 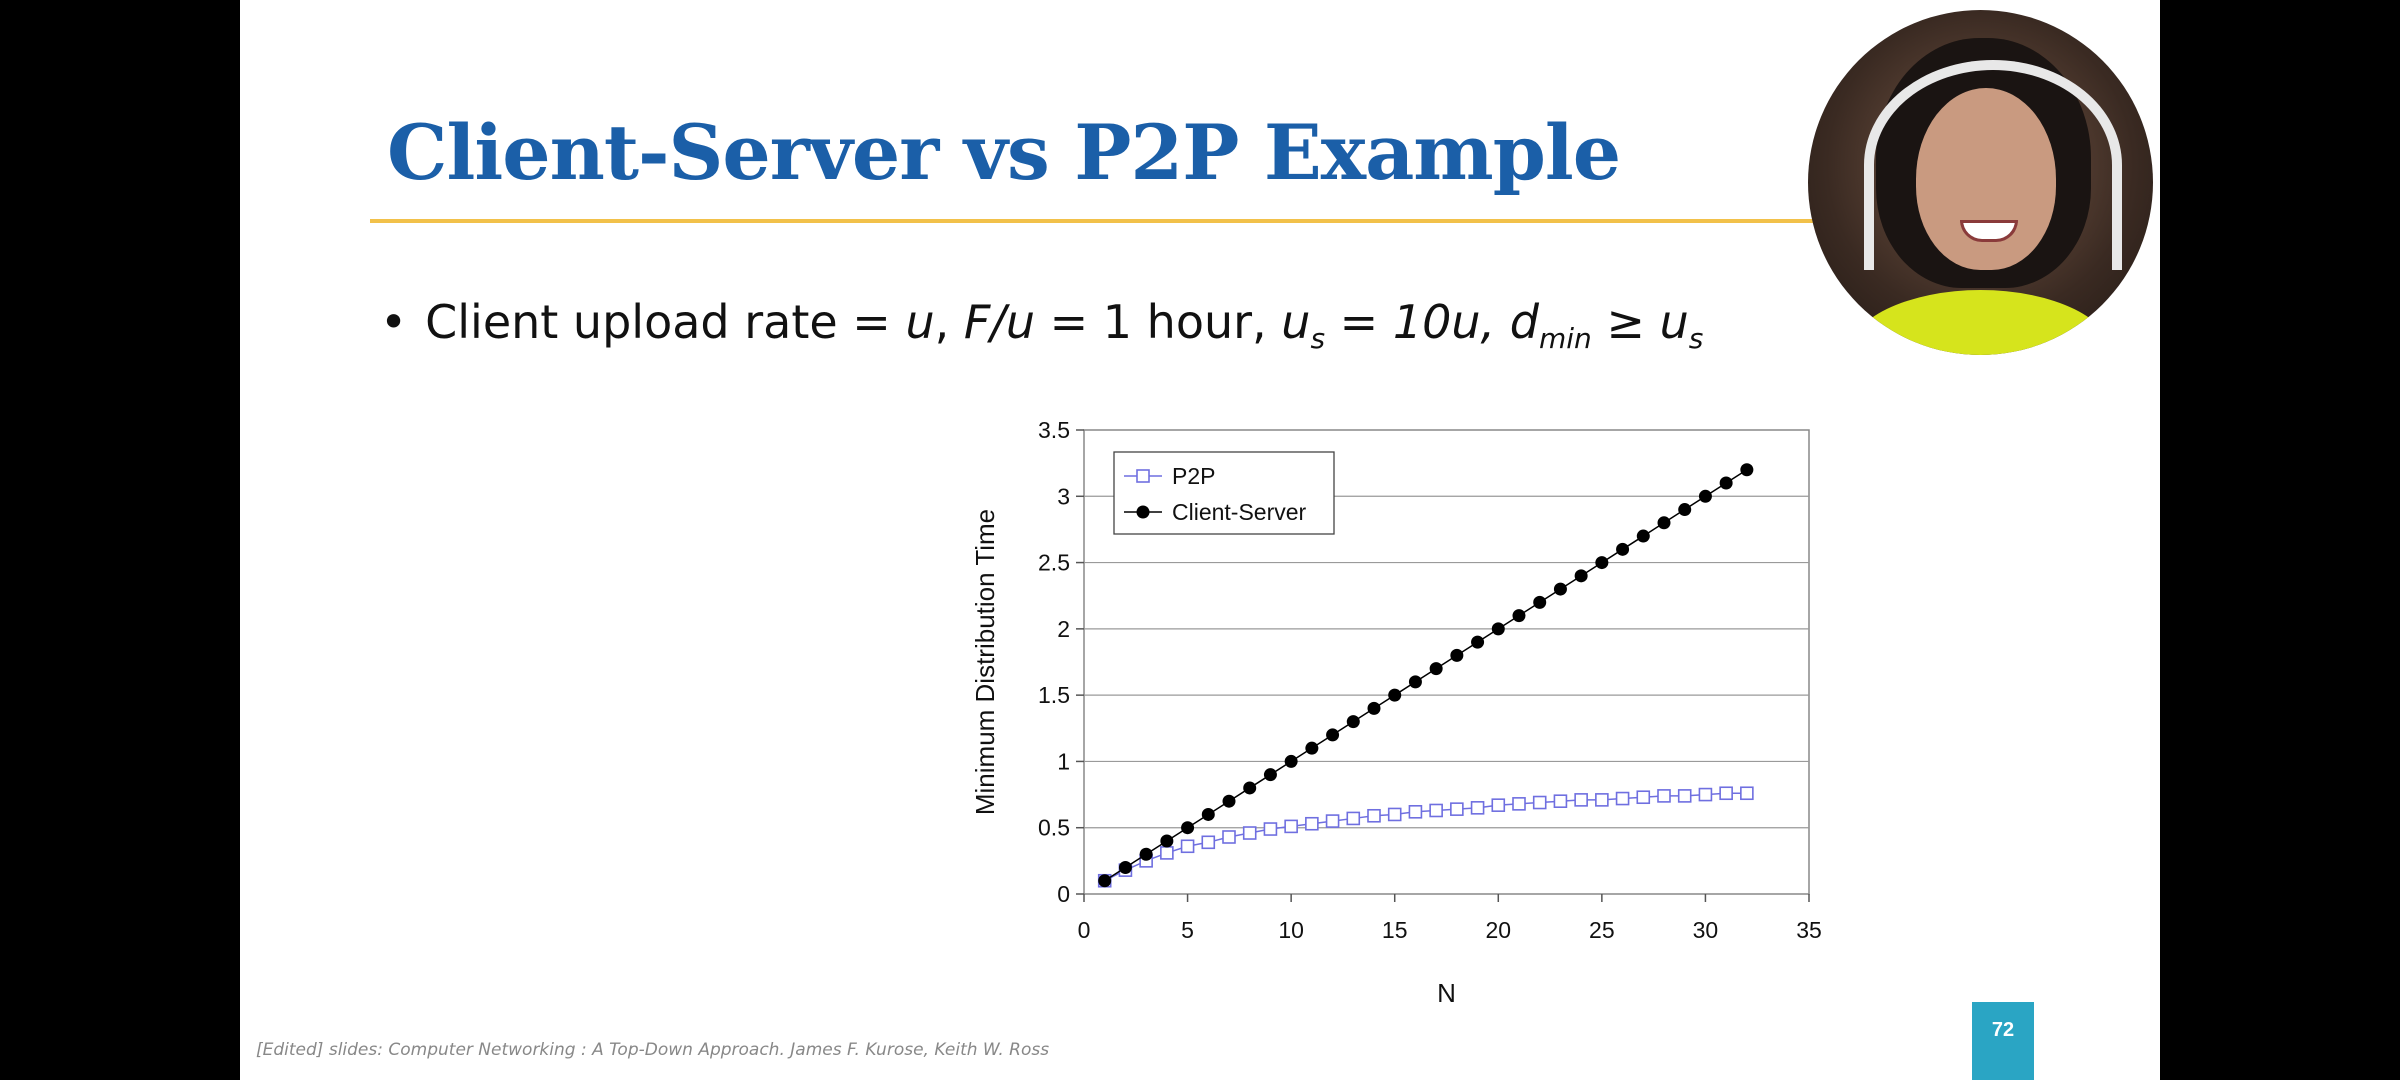 What do you see at coordinates (1446, 993) in the screenshot?
I see `x-axis-label: N` at bounding box center [1446, 993].